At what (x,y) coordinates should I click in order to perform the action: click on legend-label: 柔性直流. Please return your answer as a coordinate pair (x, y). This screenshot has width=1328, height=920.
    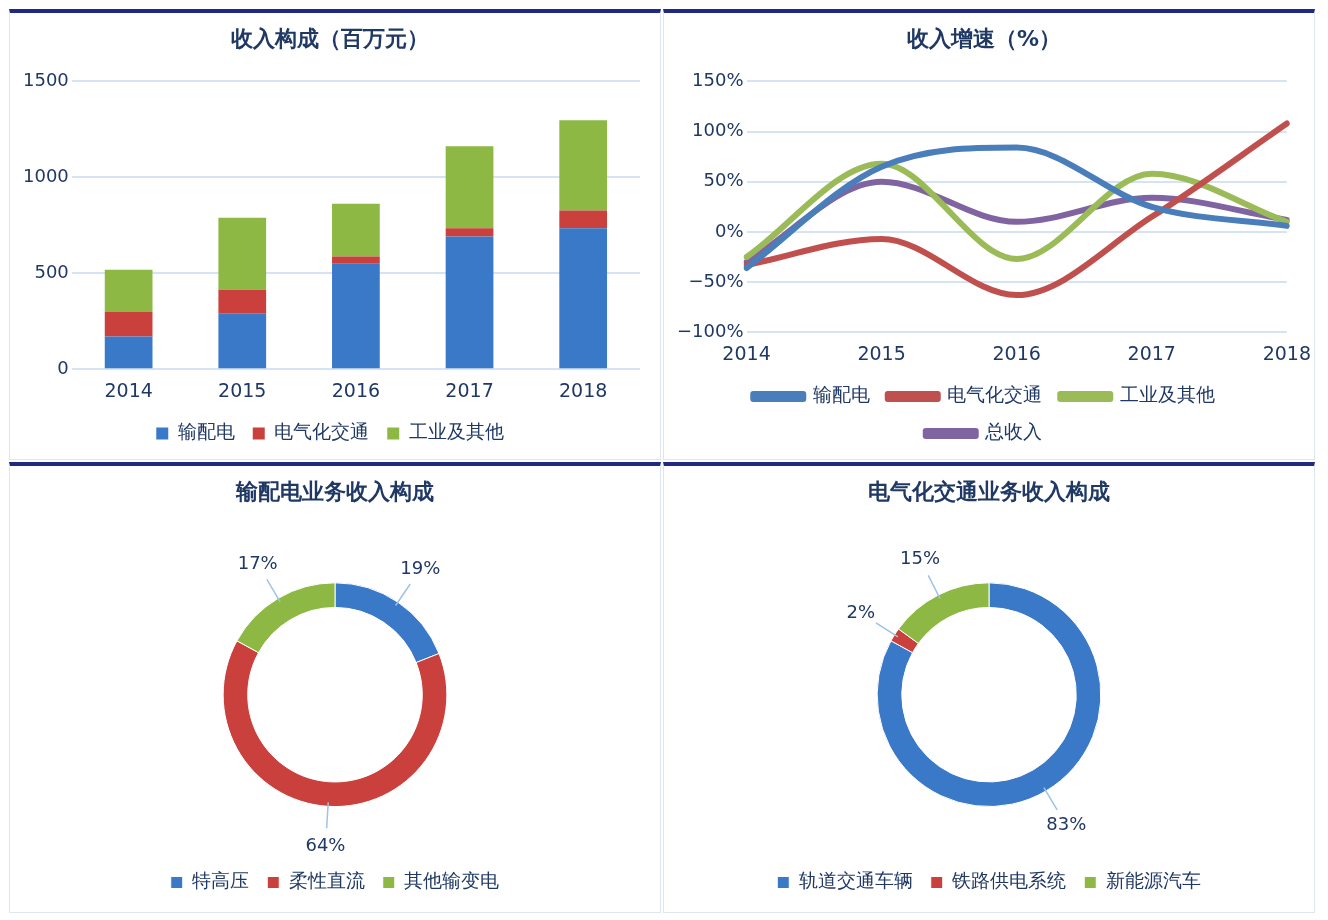
    Looking at the image, I should click on (326, 880).